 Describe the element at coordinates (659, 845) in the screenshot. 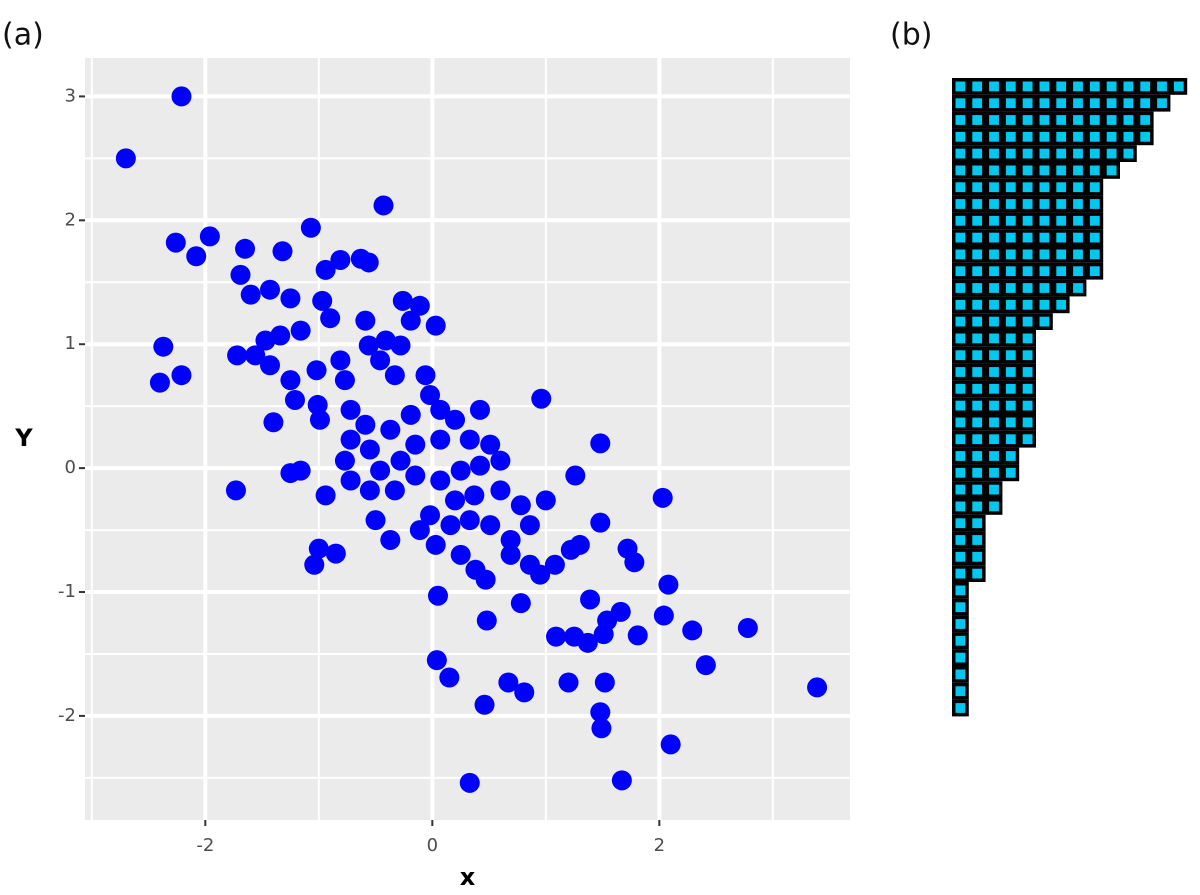

I see `x-tick-label: 2` at that location.